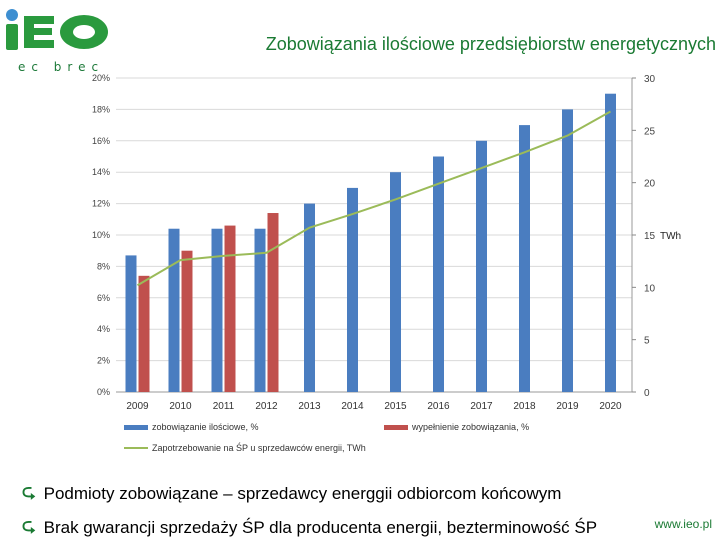 The height and width of the screenshot is (542, 720). What do you see at coordinates (396, 427) in the screenshot?
I see `legend-swatch-fulfilment` at bounding box center [396, 427].